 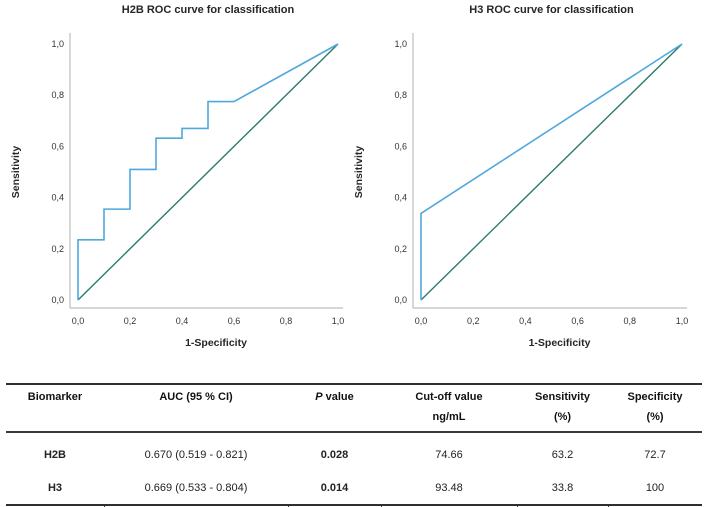 I want to click on cell-biomarker: H3, so click(x=55, y=487).